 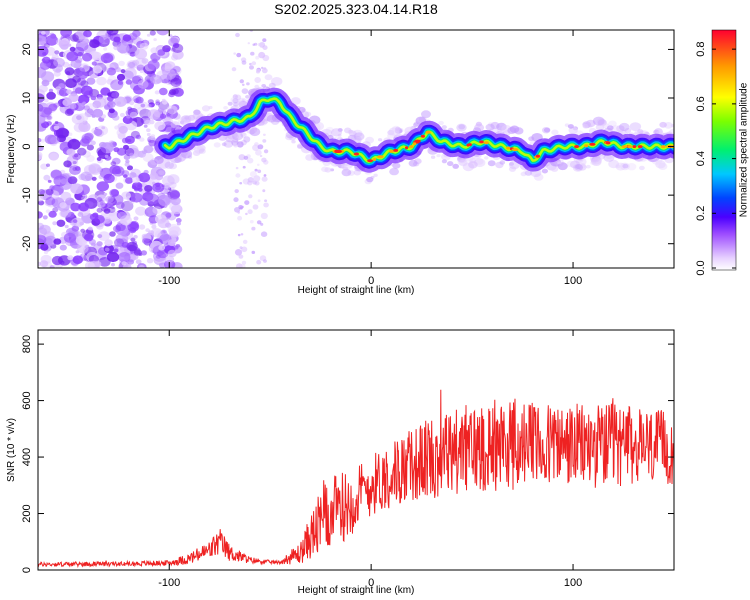 What do you see at coordinates (724, 150) in the screenshot?
I see `colorbar-gradient` at bounding box center [724, 150].